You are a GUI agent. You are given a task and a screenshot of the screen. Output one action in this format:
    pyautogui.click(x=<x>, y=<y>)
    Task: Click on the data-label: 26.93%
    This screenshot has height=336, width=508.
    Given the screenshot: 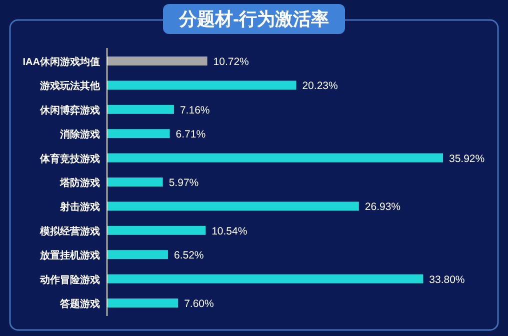 What is the action you would take?
    pyautogui.click(x=382, y=207)
    